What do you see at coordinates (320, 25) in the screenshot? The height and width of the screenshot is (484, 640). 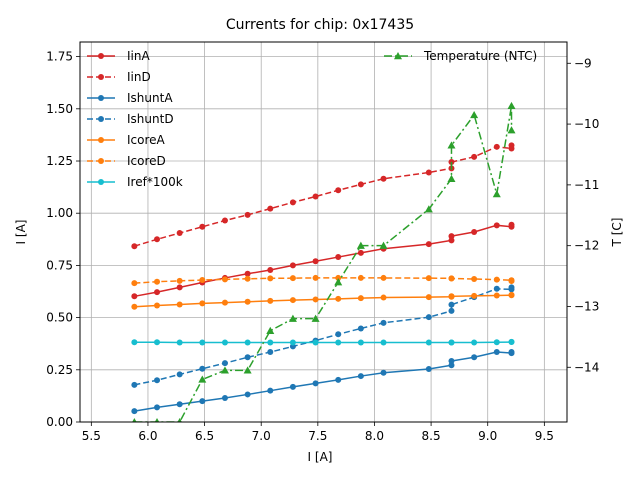 I see `chart-title: Currents for chip: 0x17435` at bounding box center [320, 25].